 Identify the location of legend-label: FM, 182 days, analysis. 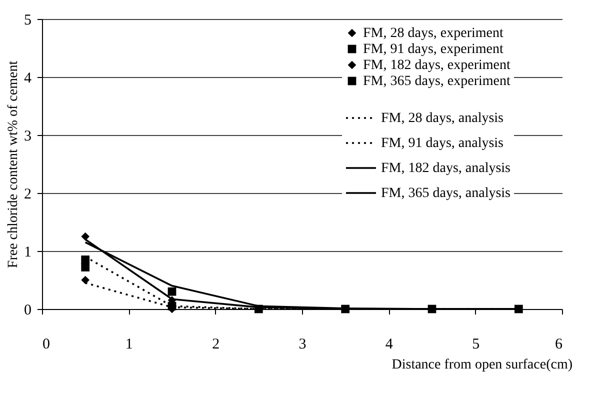
(445, 168).